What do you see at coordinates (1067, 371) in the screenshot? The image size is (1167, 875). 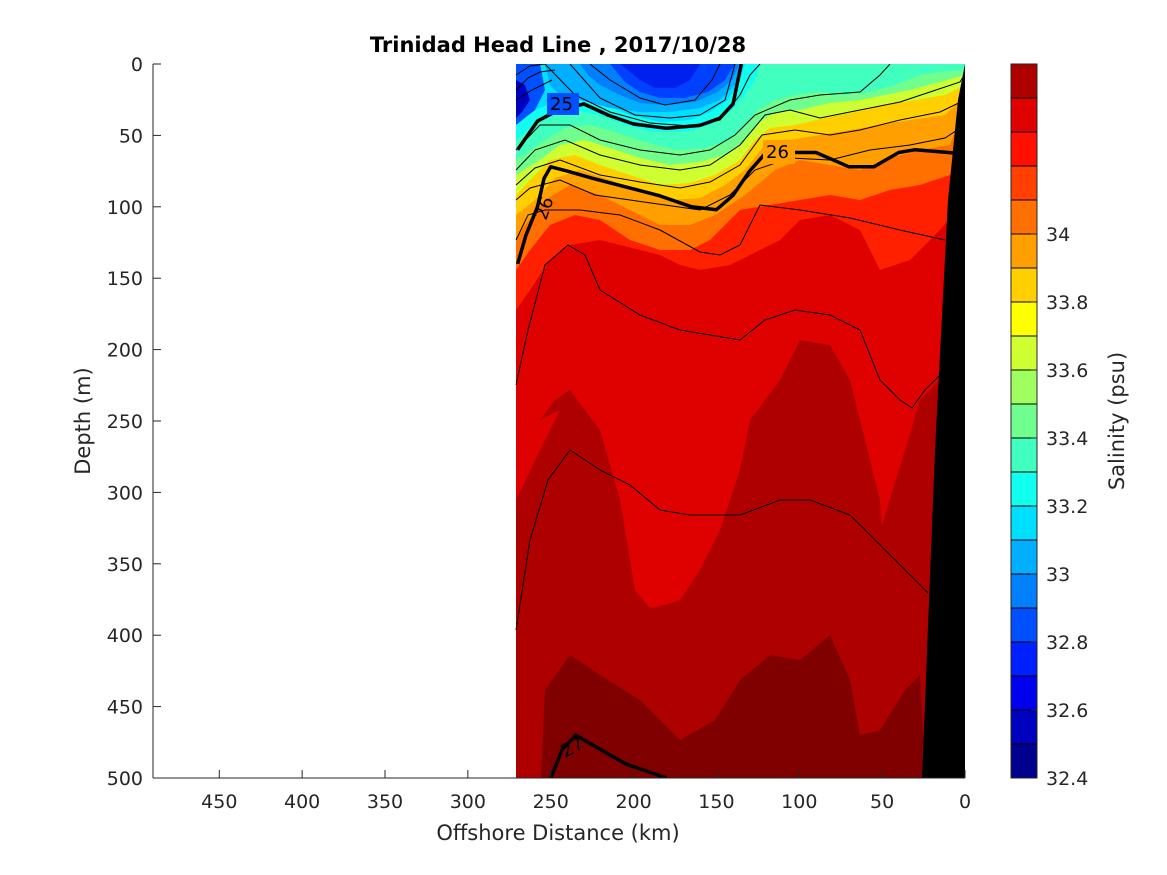 I see `colorbar-tick-label: 33.6` at bounding box center [1067, 371].